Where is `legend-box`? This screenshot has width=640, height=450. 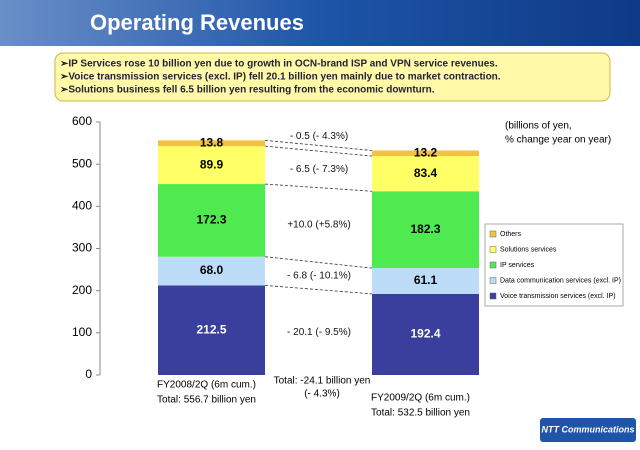 legend-box is located at coordinates (554, 265).